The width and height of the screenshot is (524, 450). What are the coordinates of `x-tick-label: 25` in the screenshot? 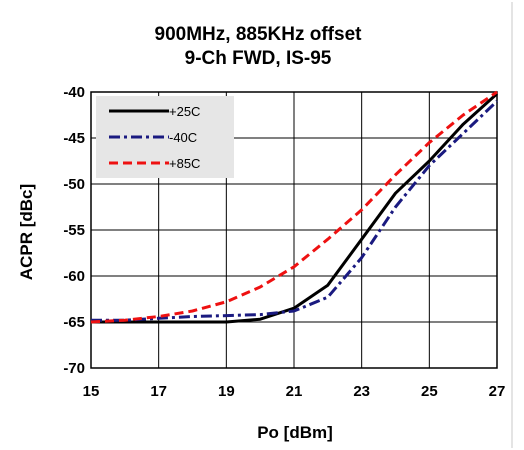 It's located at (429, 391).